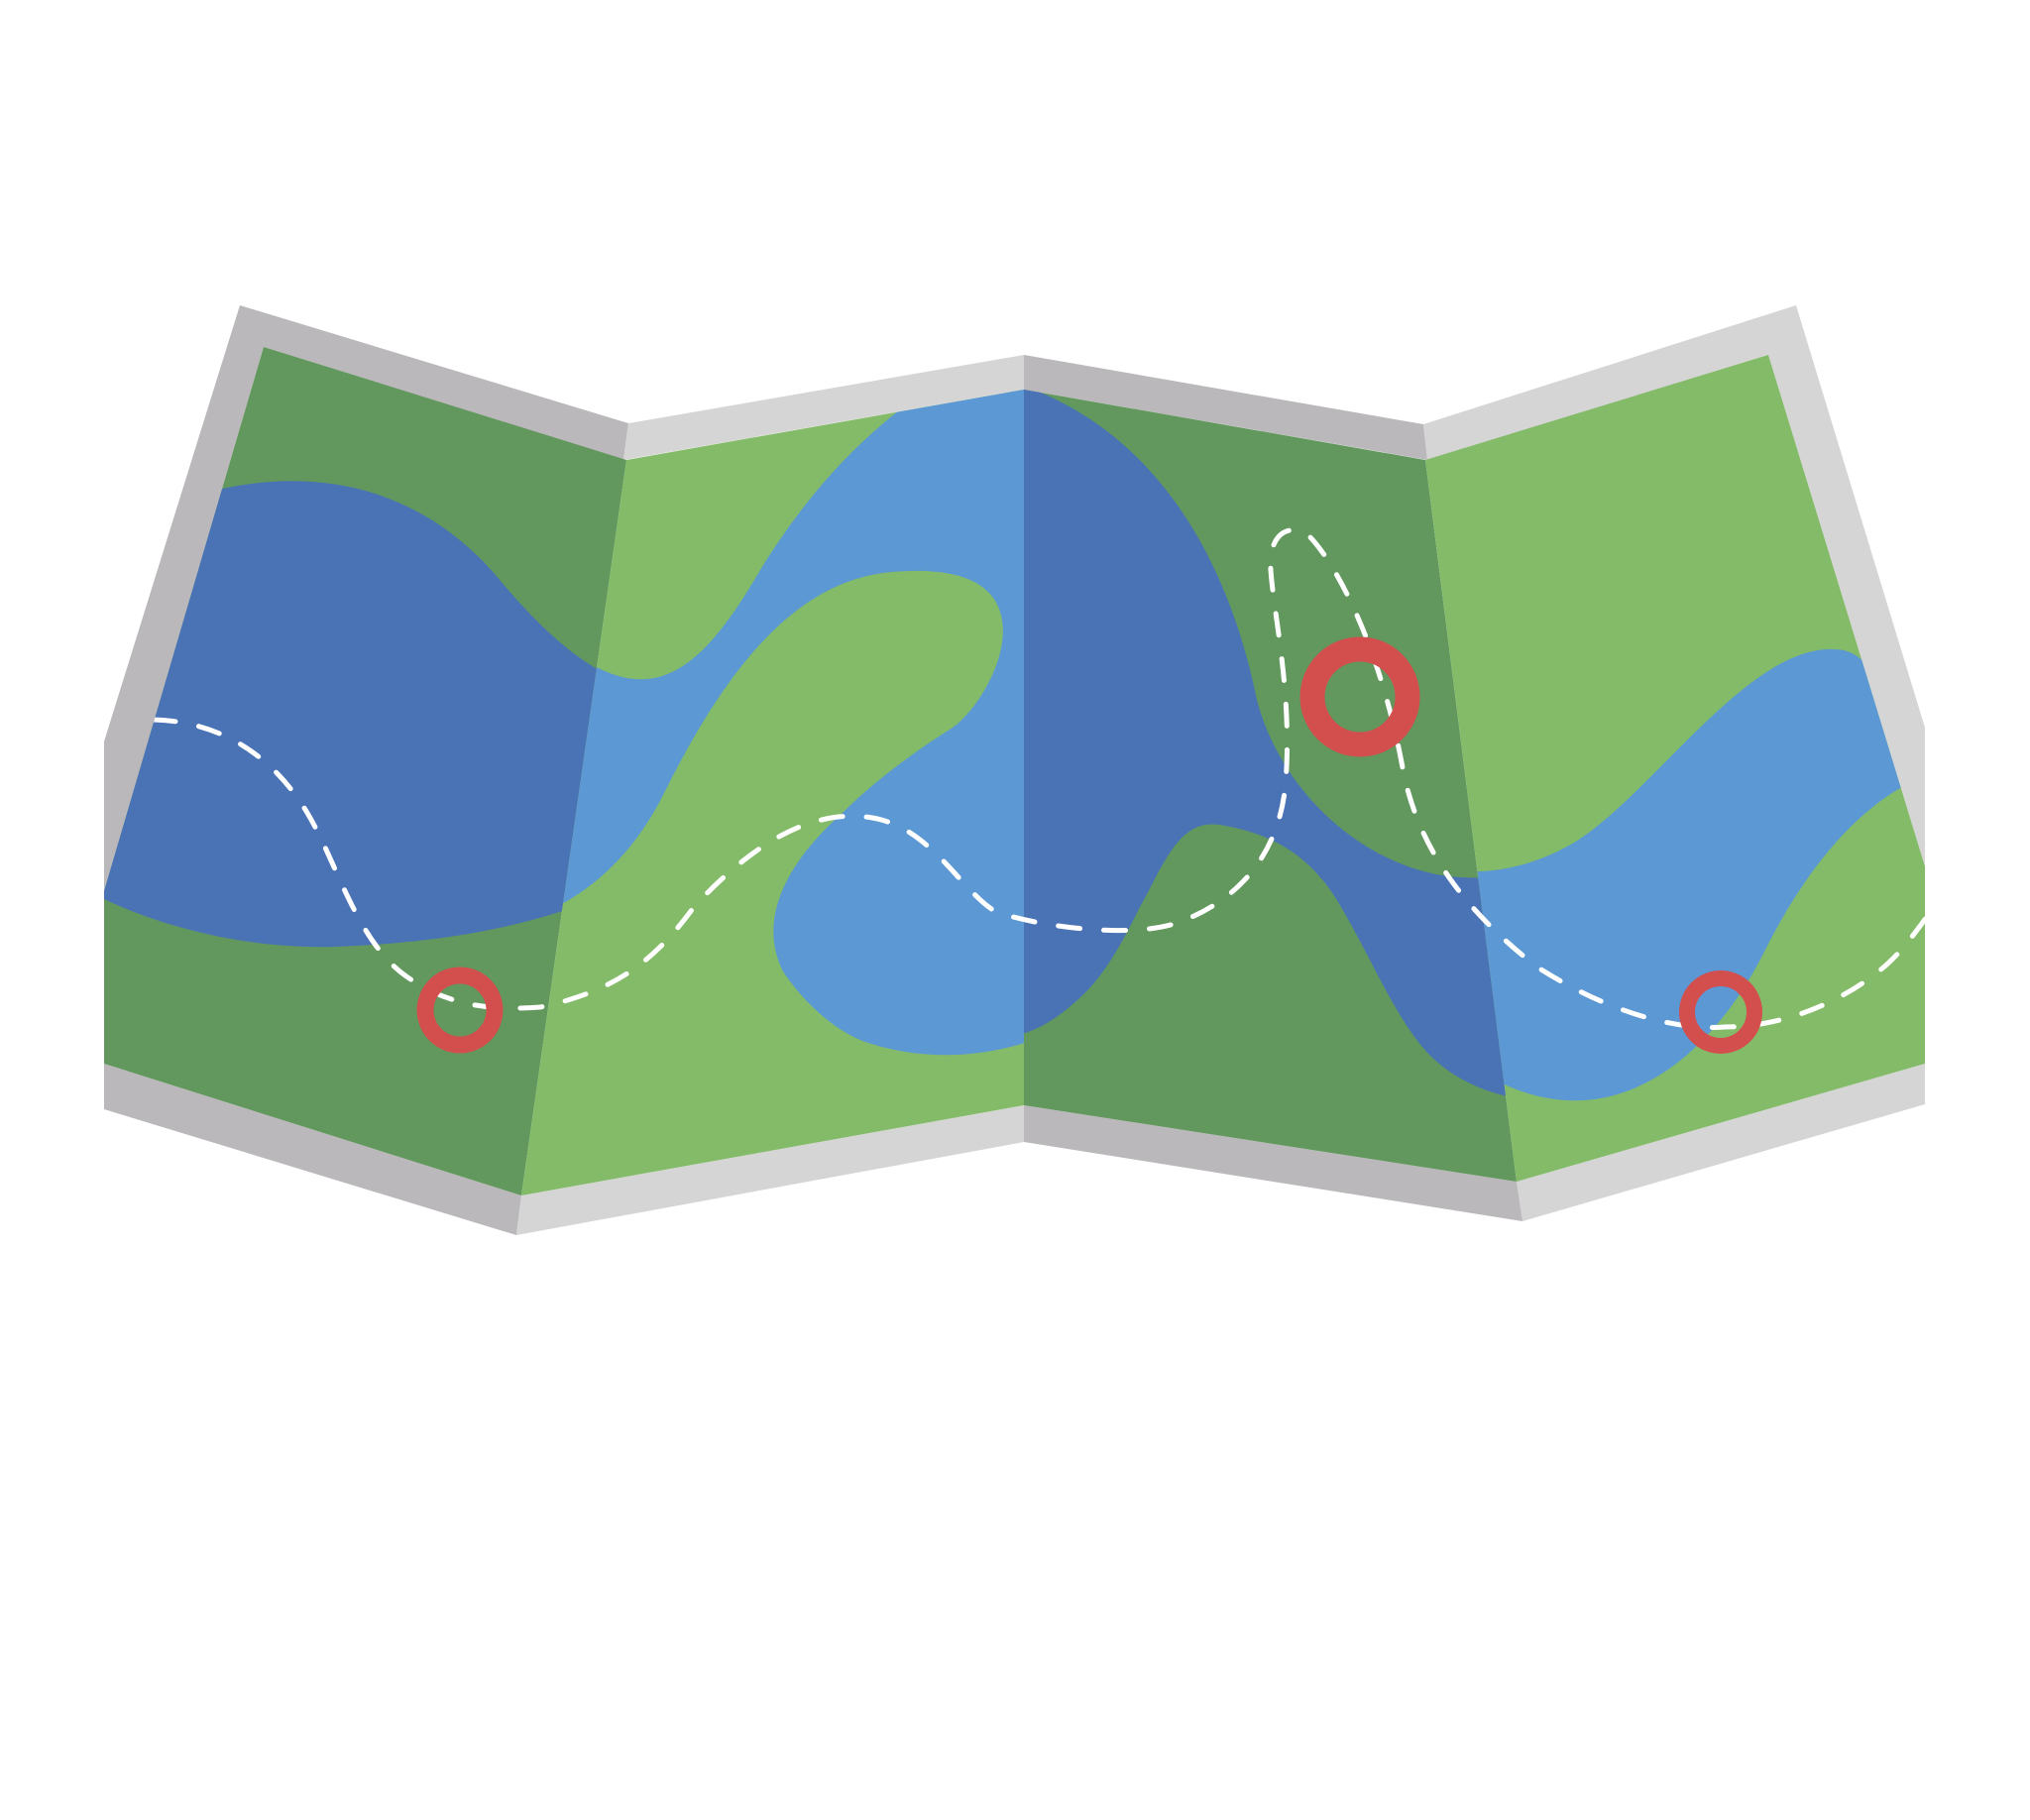 The width and height of the screenshot is (2030, 1820). I want to click on frame-fold-bottom-right, so click(1273, 1163).